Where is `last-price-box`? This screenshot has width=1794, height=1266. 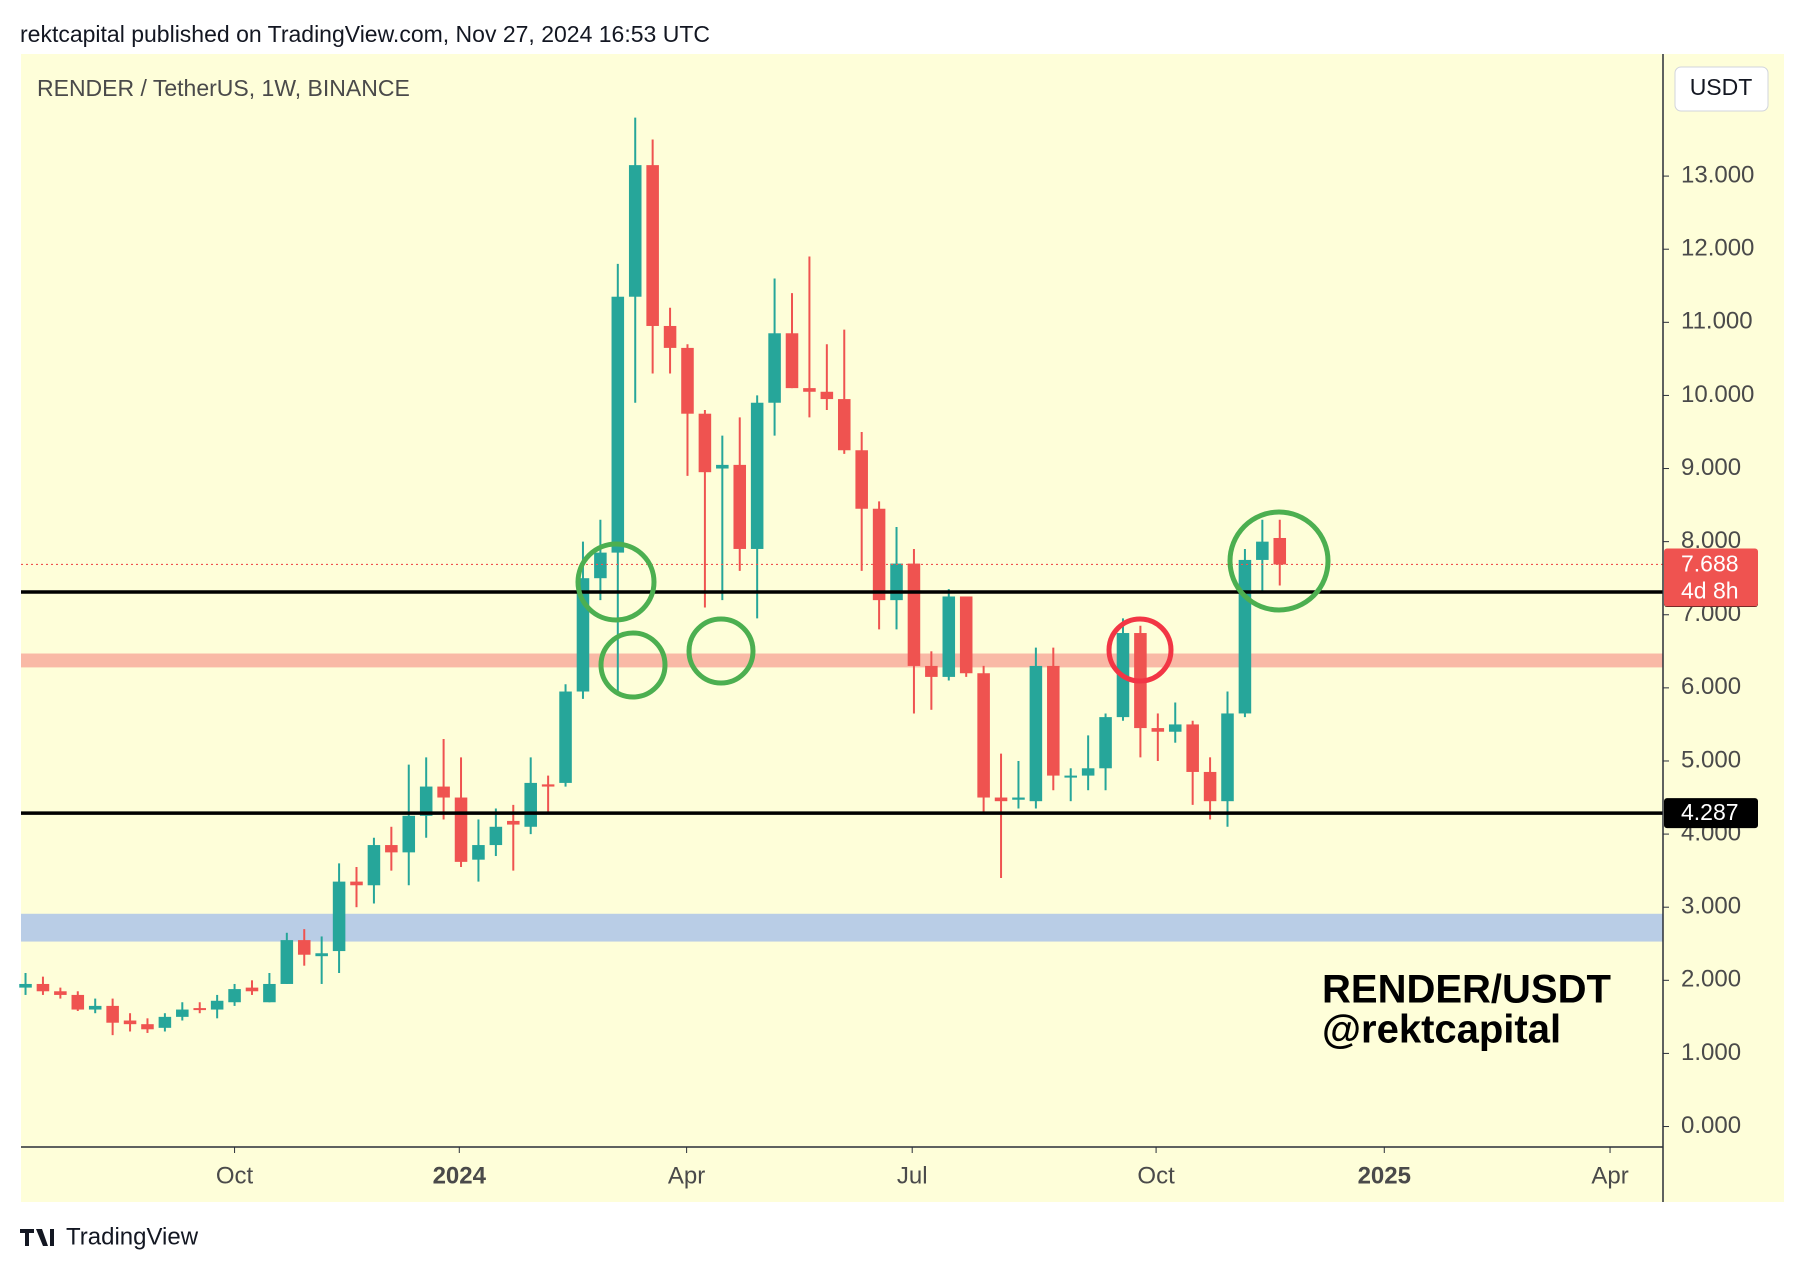
last-price-box is located at coordinates (1711, 577).